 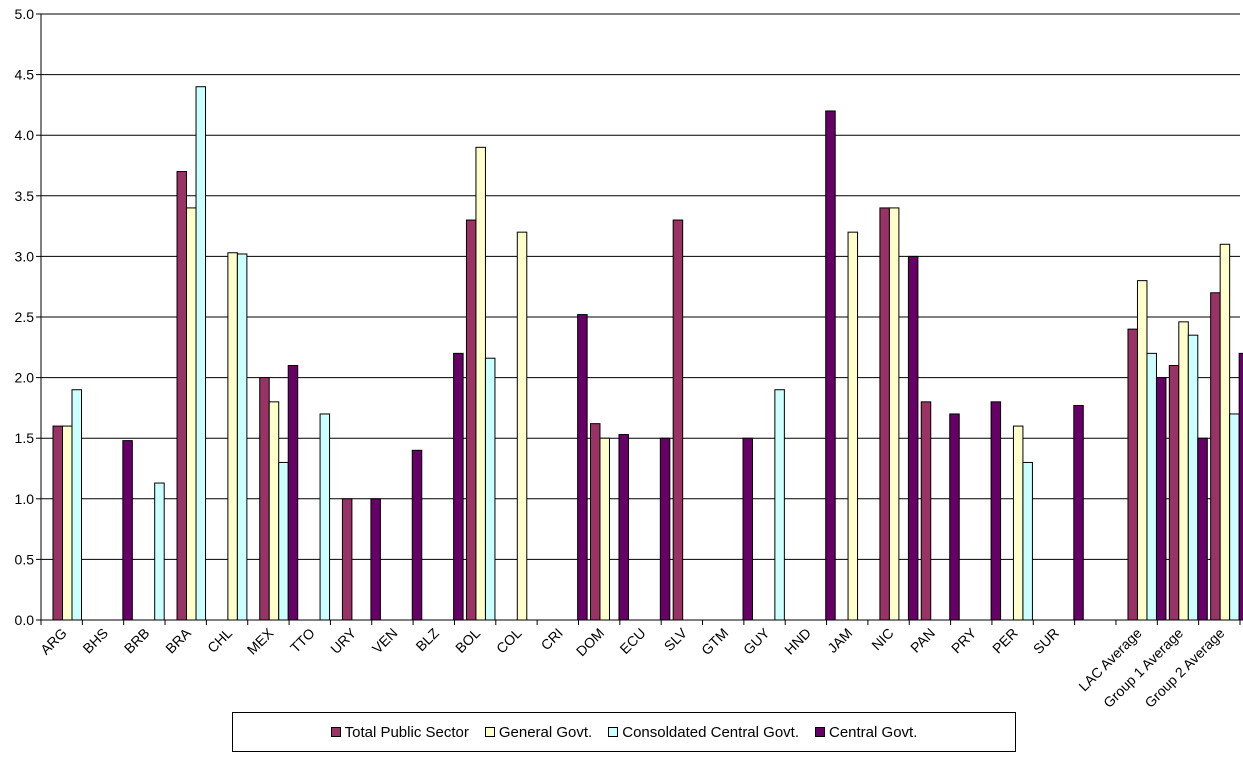 What do you see at coordinates (1005, 641) in the screenshot?
I see `x-tick-label: PER` at bounding box center [1005, 641].